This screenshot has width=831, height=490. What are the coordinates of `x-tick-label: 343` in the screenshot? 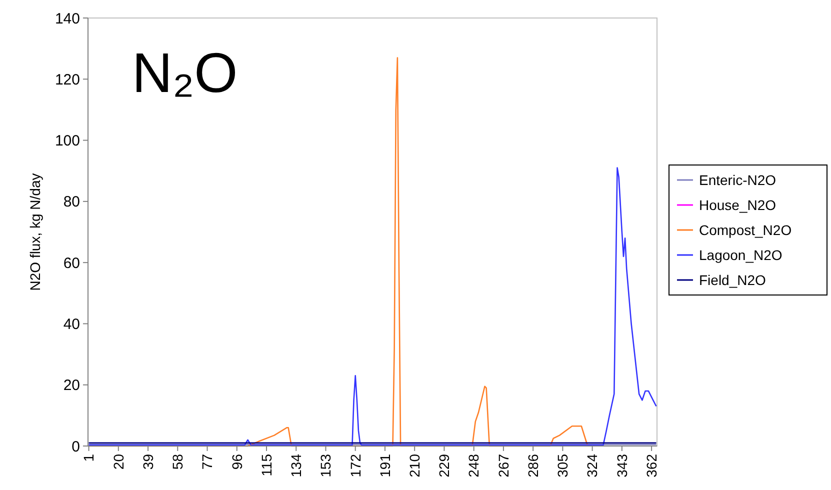 It's located at (622, 466).